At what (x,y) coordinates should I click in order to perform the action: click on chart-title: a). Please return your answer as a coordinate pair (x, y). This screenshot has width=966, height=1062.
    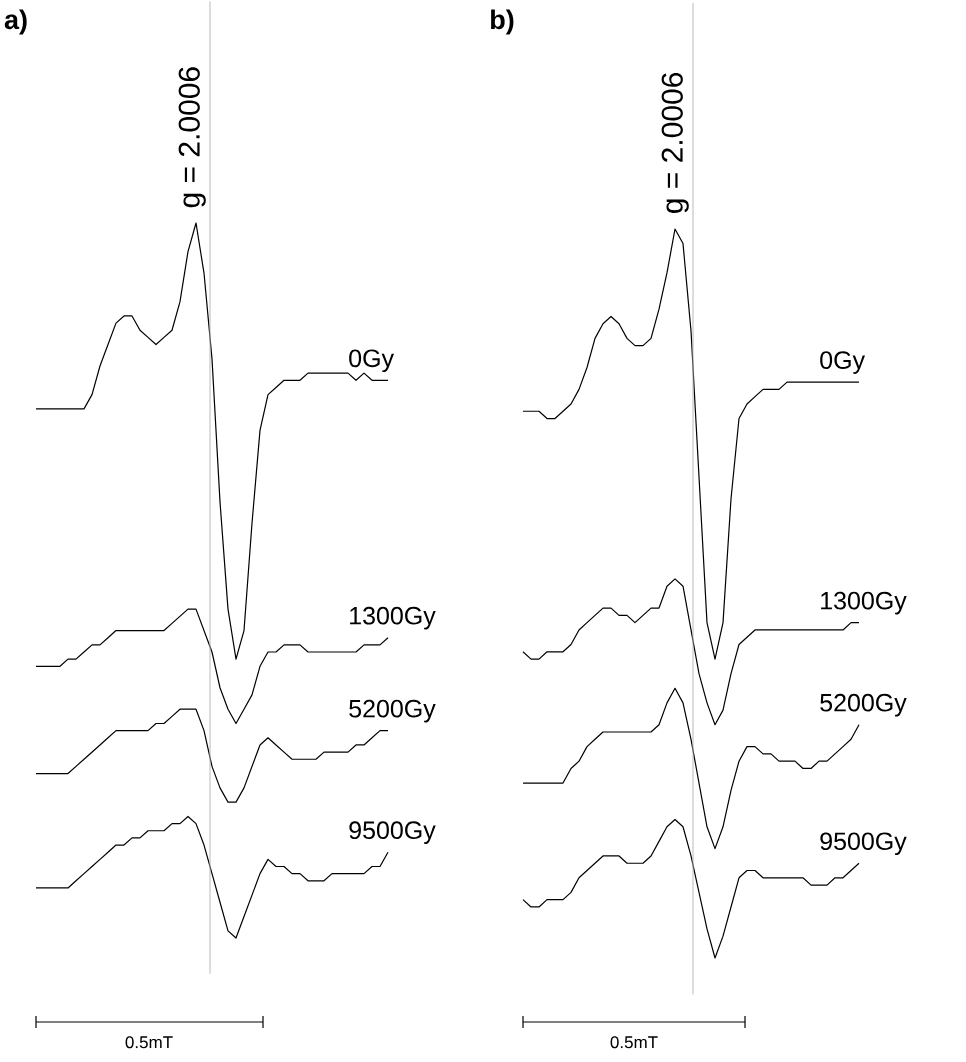
    Looking at the image, I should click on (15, 22).